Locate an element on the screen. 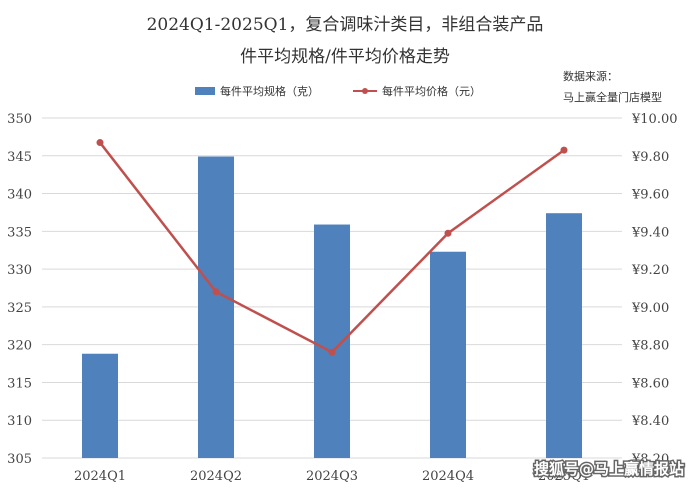 The height and width of the screenshot is (492, 690). left-tick-label: 315 is located at coordinates (19, 383).